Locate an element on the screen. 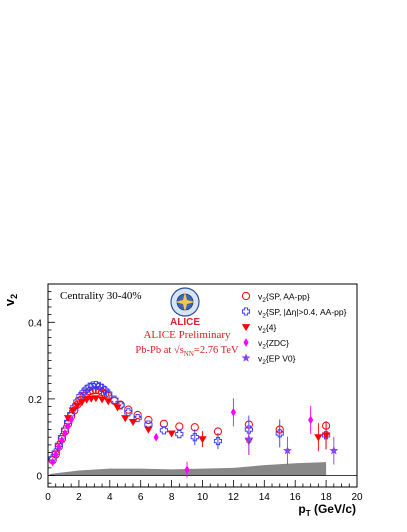 This screenshot has height=532, width=407. systematic-band-layer is located at coordinates (188, 469).